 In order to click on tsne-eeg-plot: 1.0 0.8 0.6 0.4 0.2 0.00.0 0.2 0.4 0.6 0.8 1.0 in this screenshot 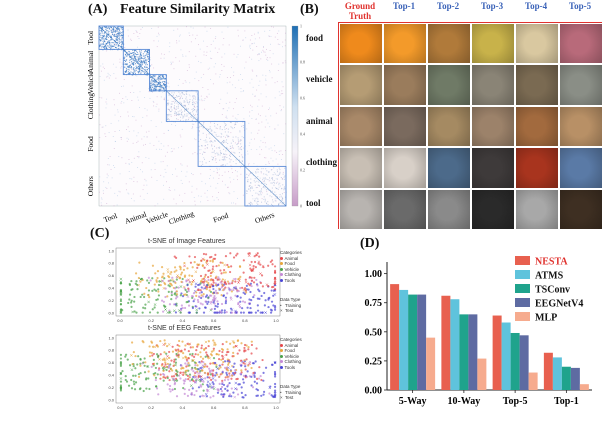, I will do `click(194, 372)`.